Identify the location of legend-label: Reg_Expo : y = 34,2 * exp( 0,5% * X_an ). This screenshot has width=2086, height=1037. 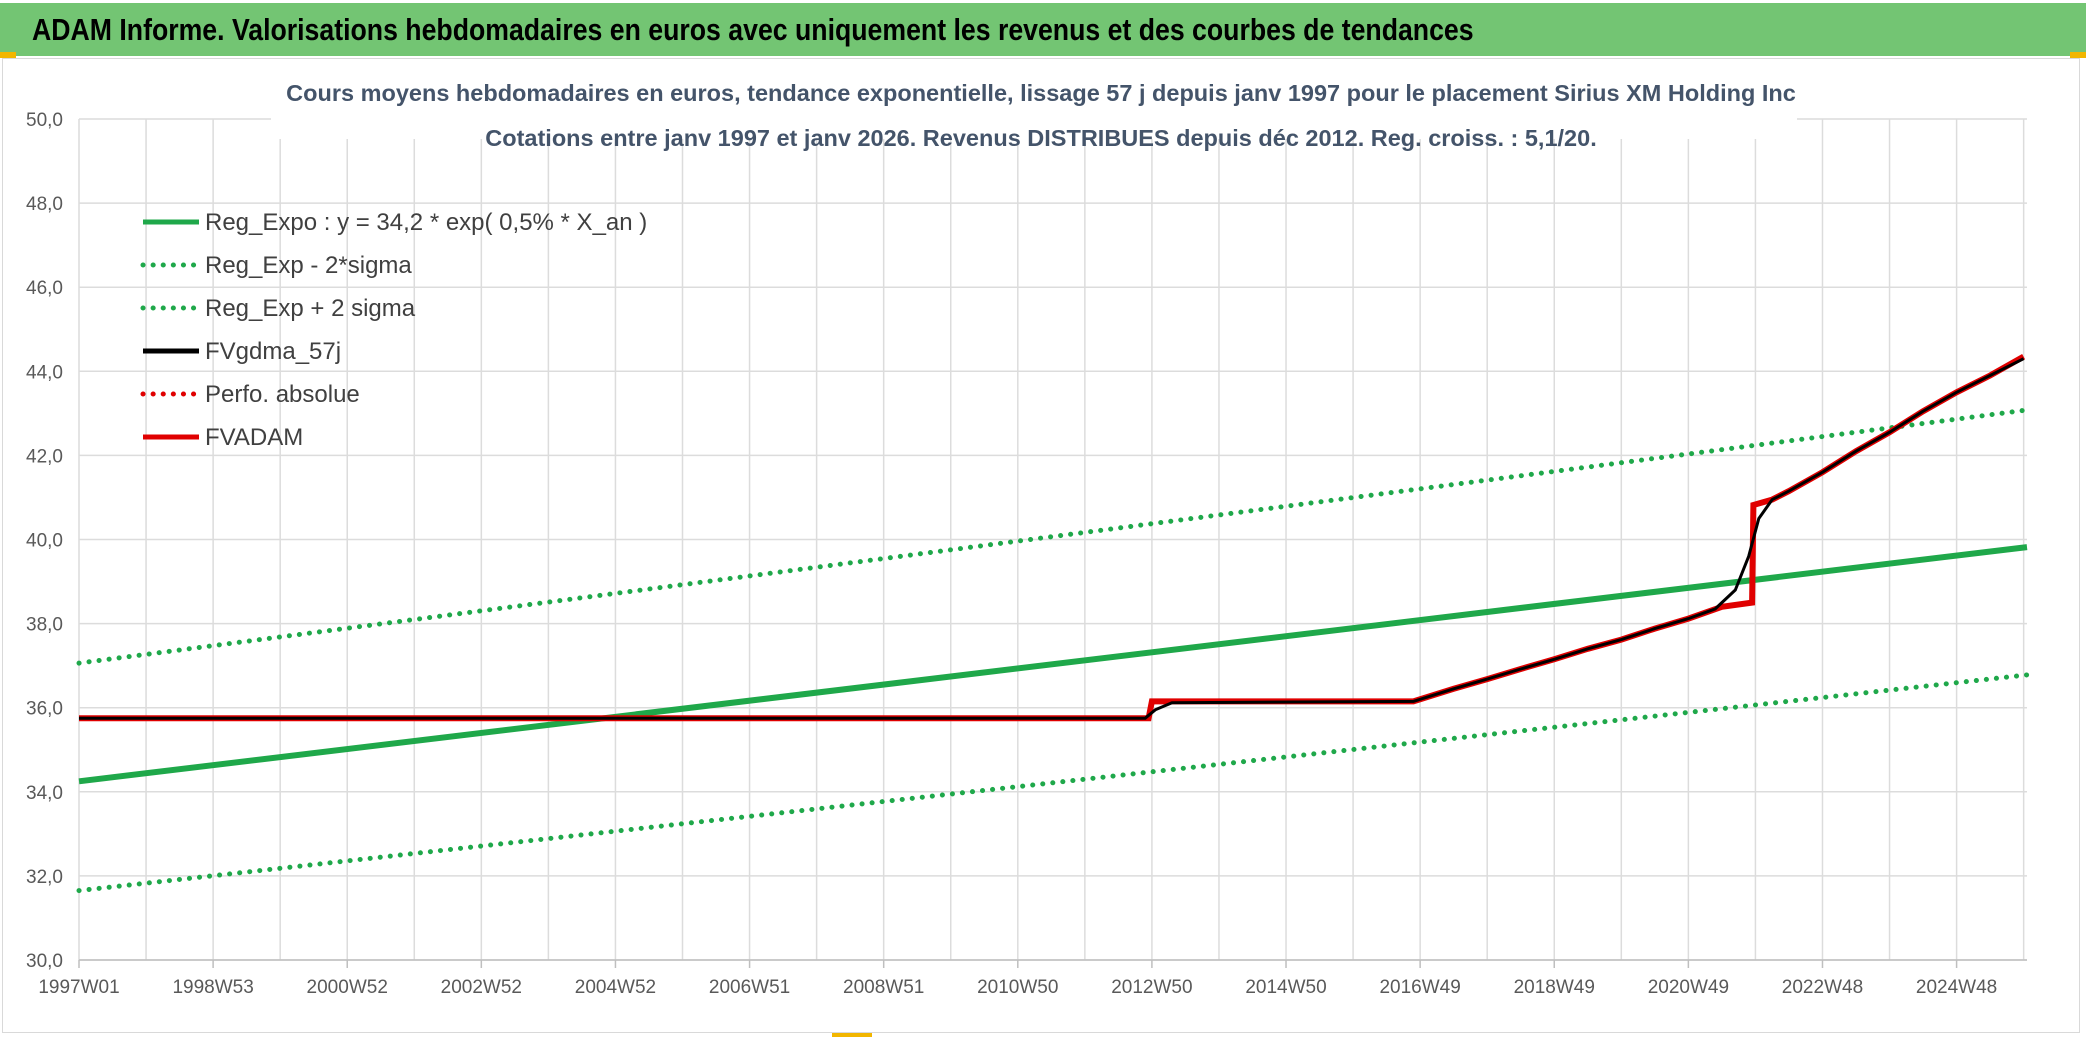
(426, 222).